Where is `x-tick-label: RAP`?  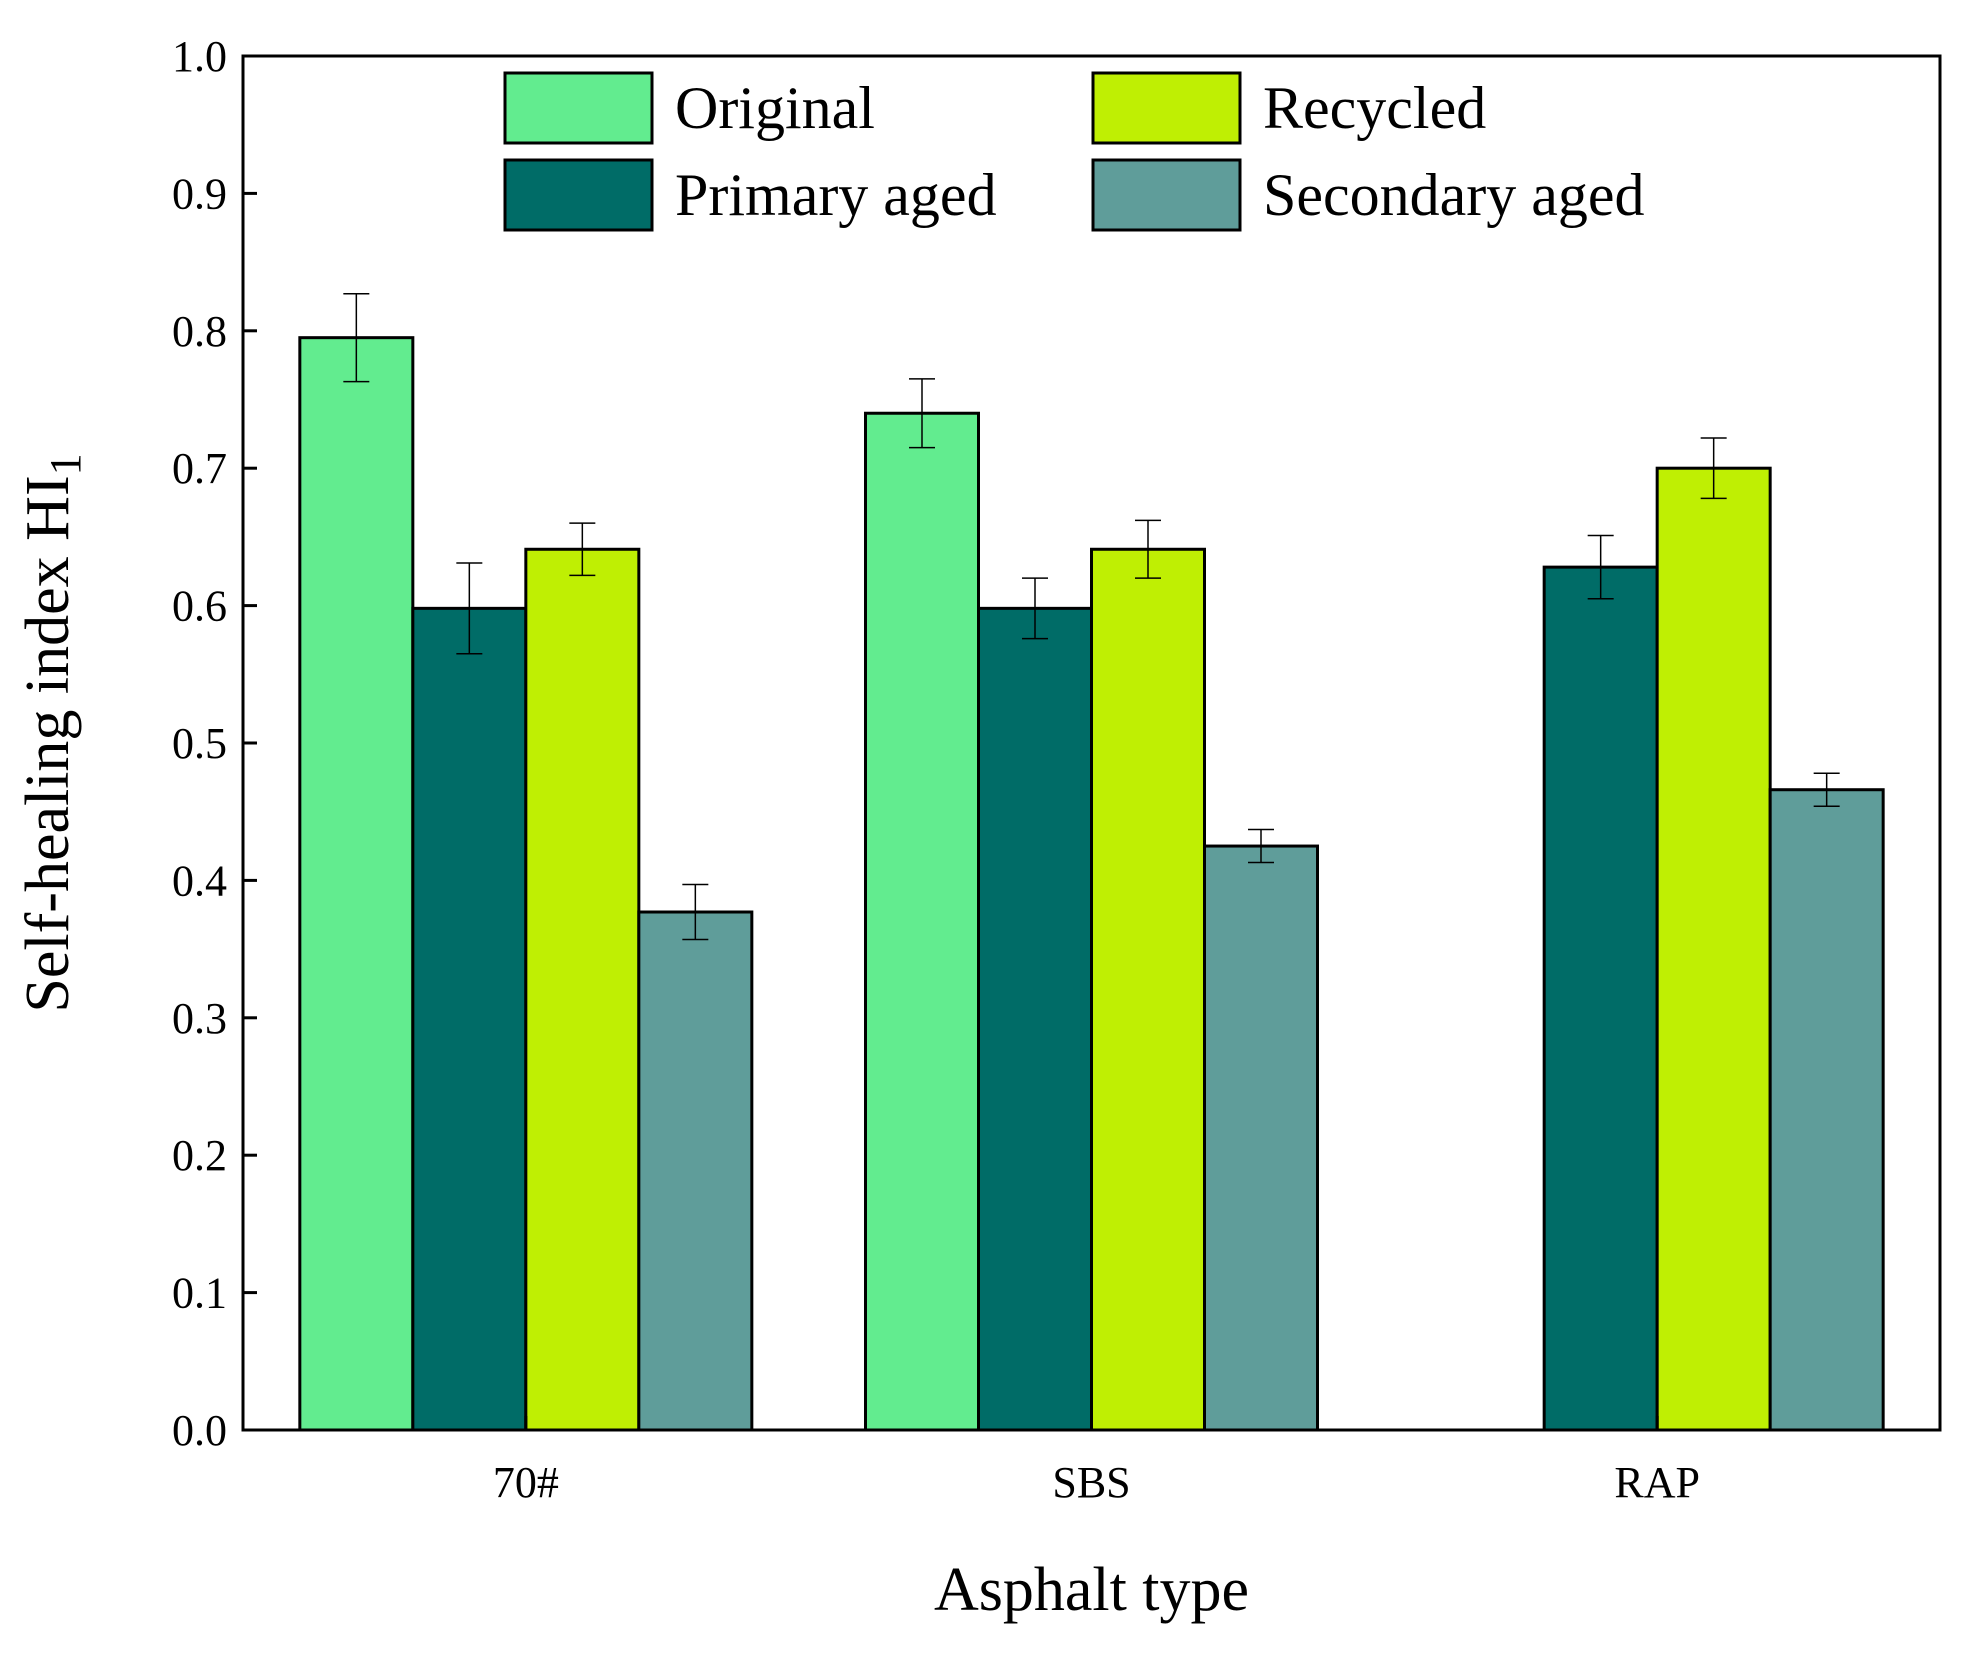
x-tick-label: RAP is located at coordinates (1657, 1482).